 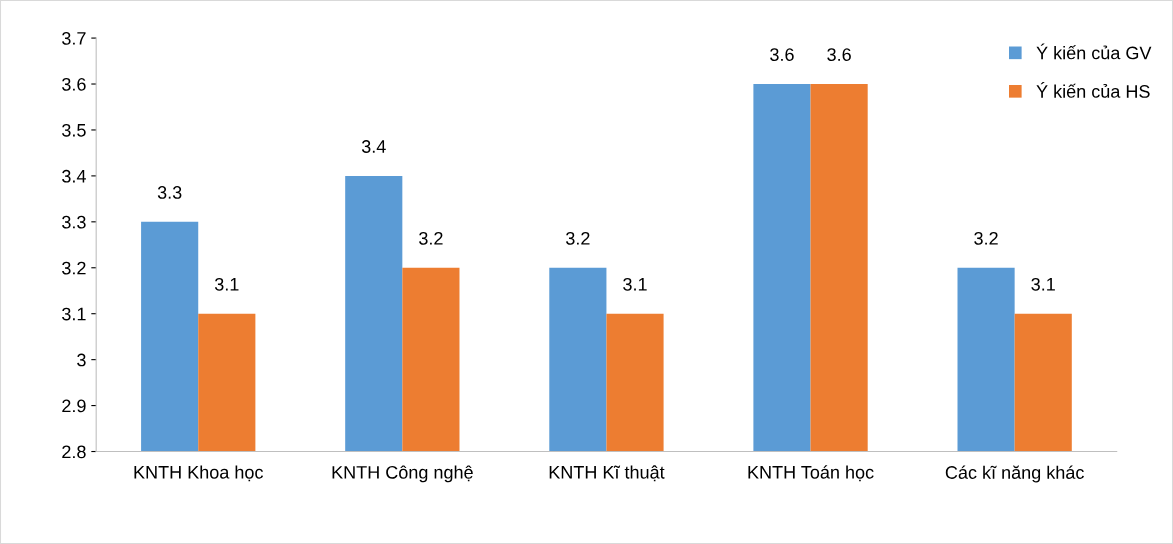 I want to click on x-tick-label: KNTH Toán học, so click(x=811, y=473).